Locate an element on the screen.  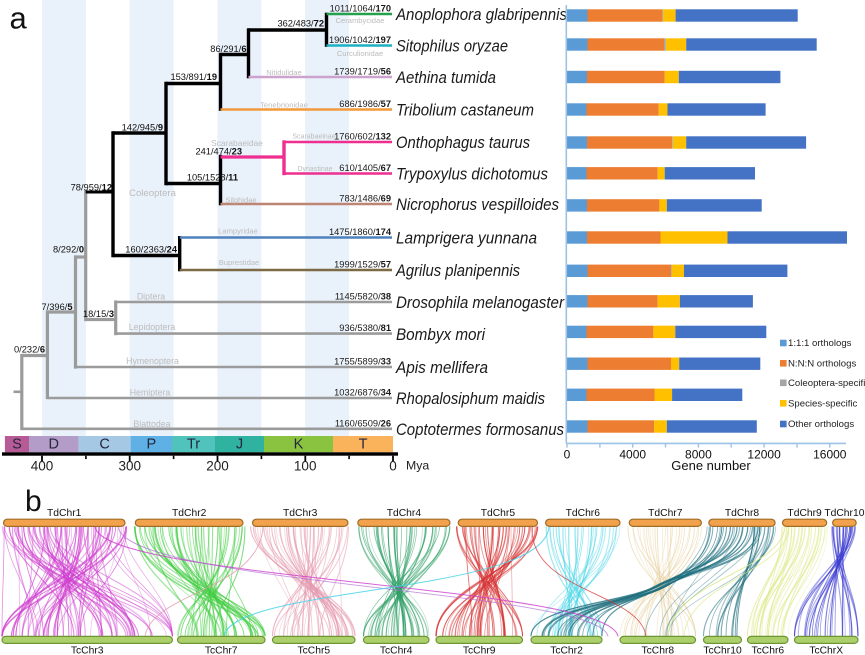
svg-text: Curculionidae is located at coordinates (360, 53).